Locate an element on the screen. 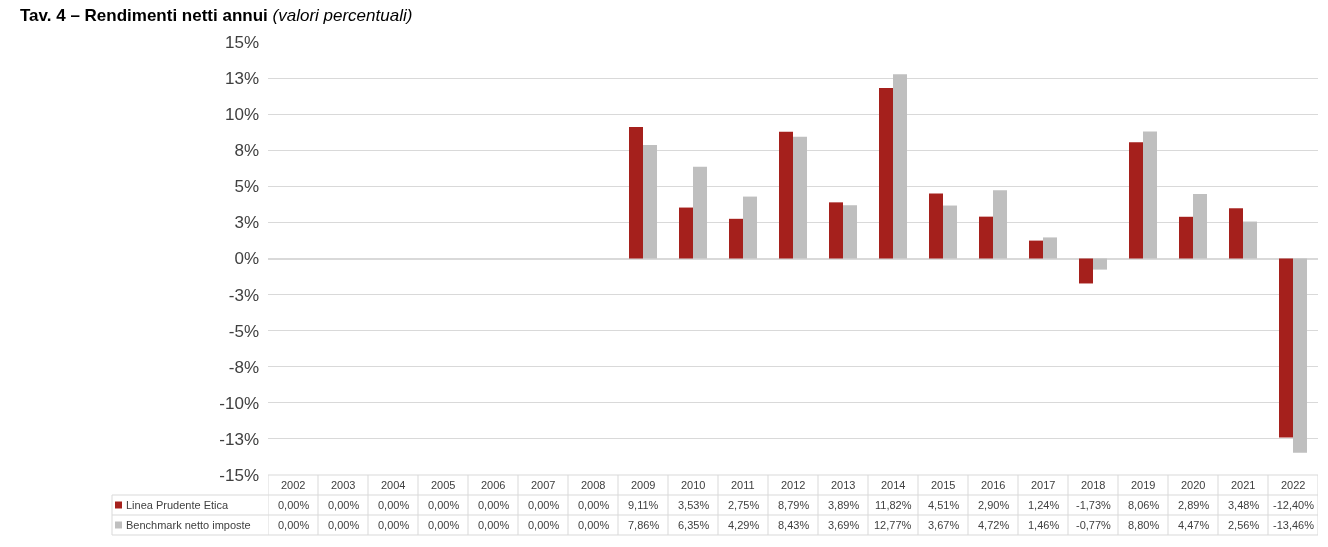 The width and height of the screenshot is (1328, 547). data-label: 3,48% is located at coordinates (1244, 505).